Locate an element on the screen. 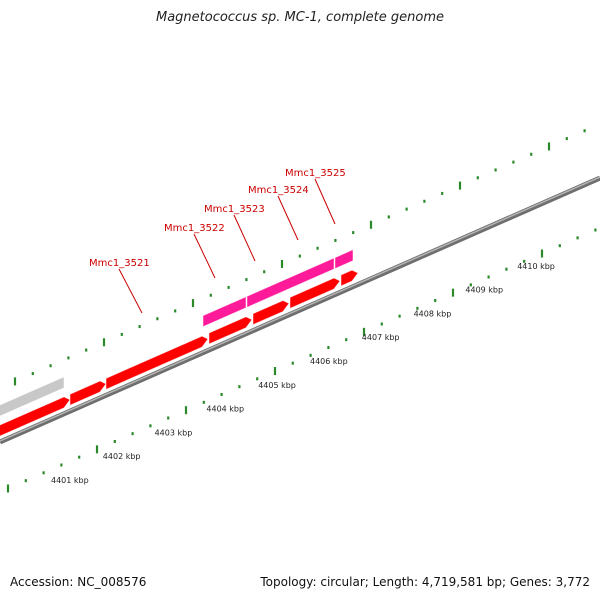 This screenshot has height=600, width=600. scale-label: 4406 kbp is located at coordinates (329, 361).